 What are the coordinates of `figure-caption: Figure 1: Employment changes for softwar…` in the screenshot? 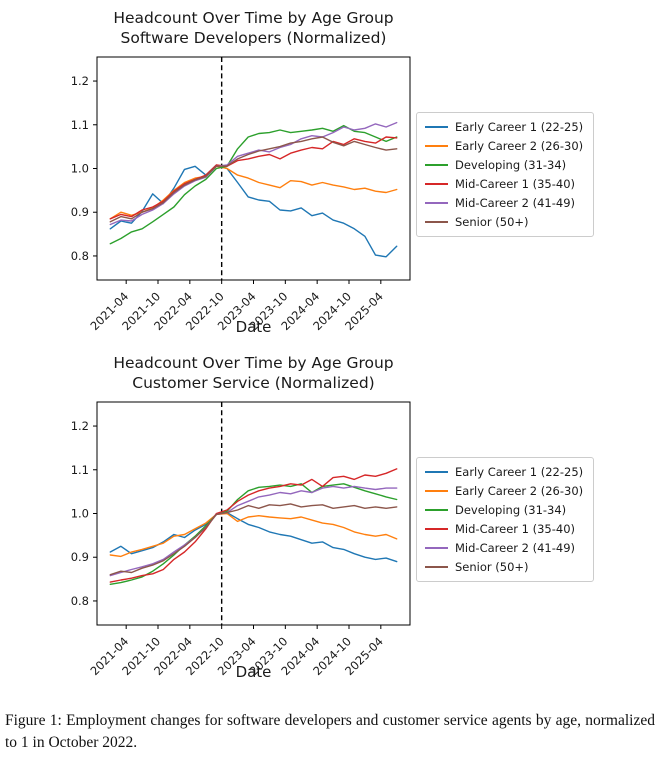 It's located at (330, 732).